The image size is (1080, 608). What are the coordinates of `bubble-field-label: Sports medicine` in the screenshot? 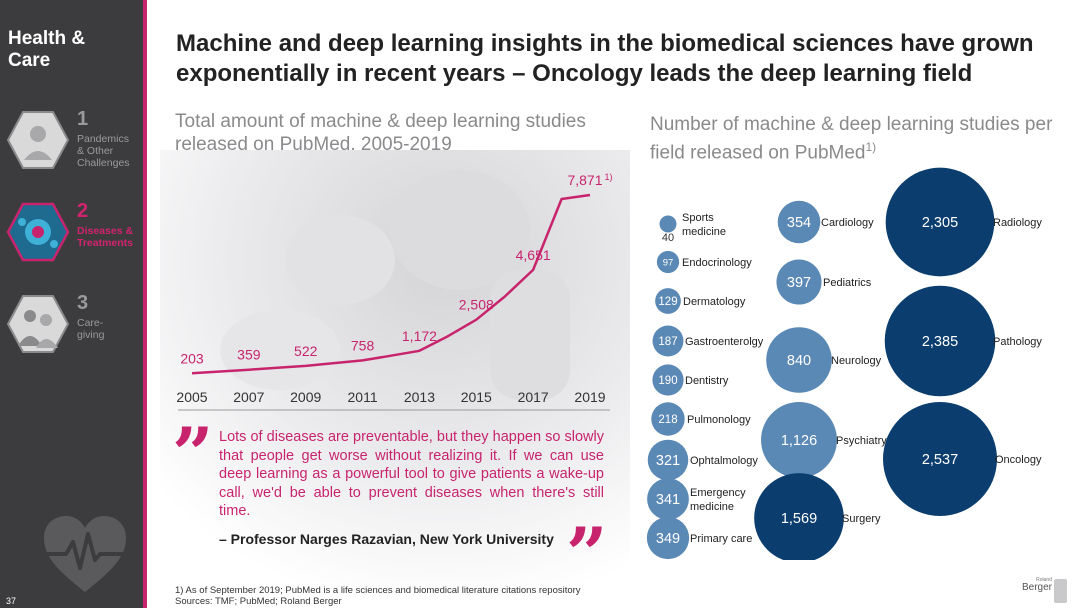 It's located at (704, 225).